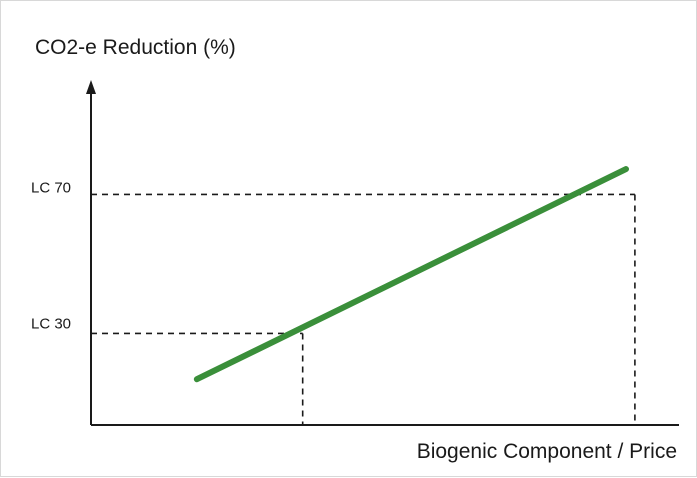 Image resolution: width=697 pixels, height=478 pixels. What do you see at coordinates (51, 323) in the screenshot?
I see `y-tick-label: LC 30` at bounding box center [51, 323].